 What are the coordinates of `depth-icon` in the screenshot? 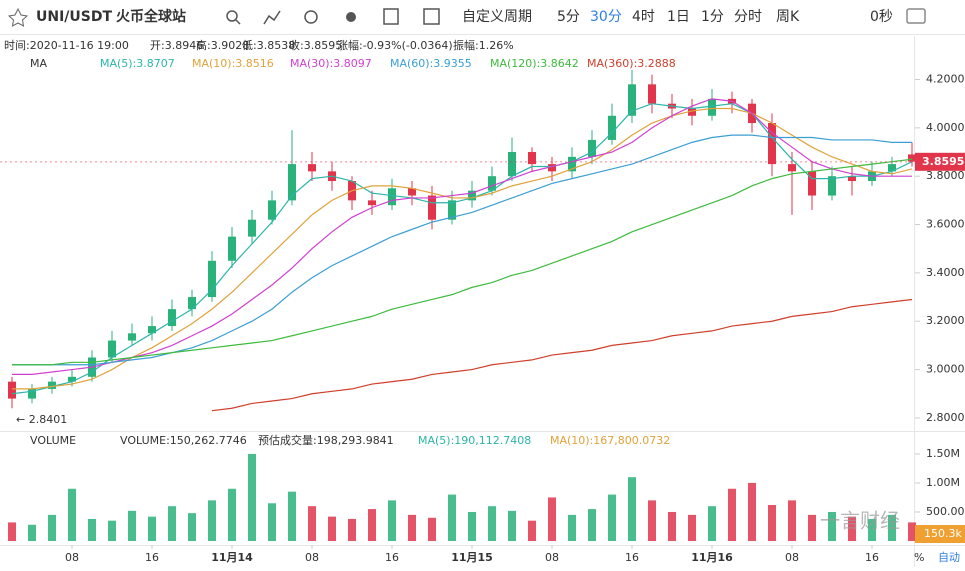 It's located at (391, 16).